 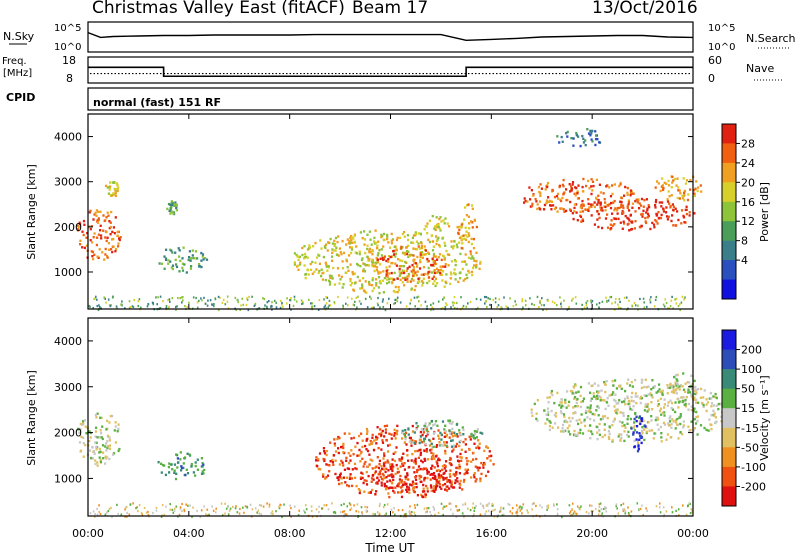 I want to click on cpid-panel: CPID normal (fast) 151 RF, so click(x=350, y=99).